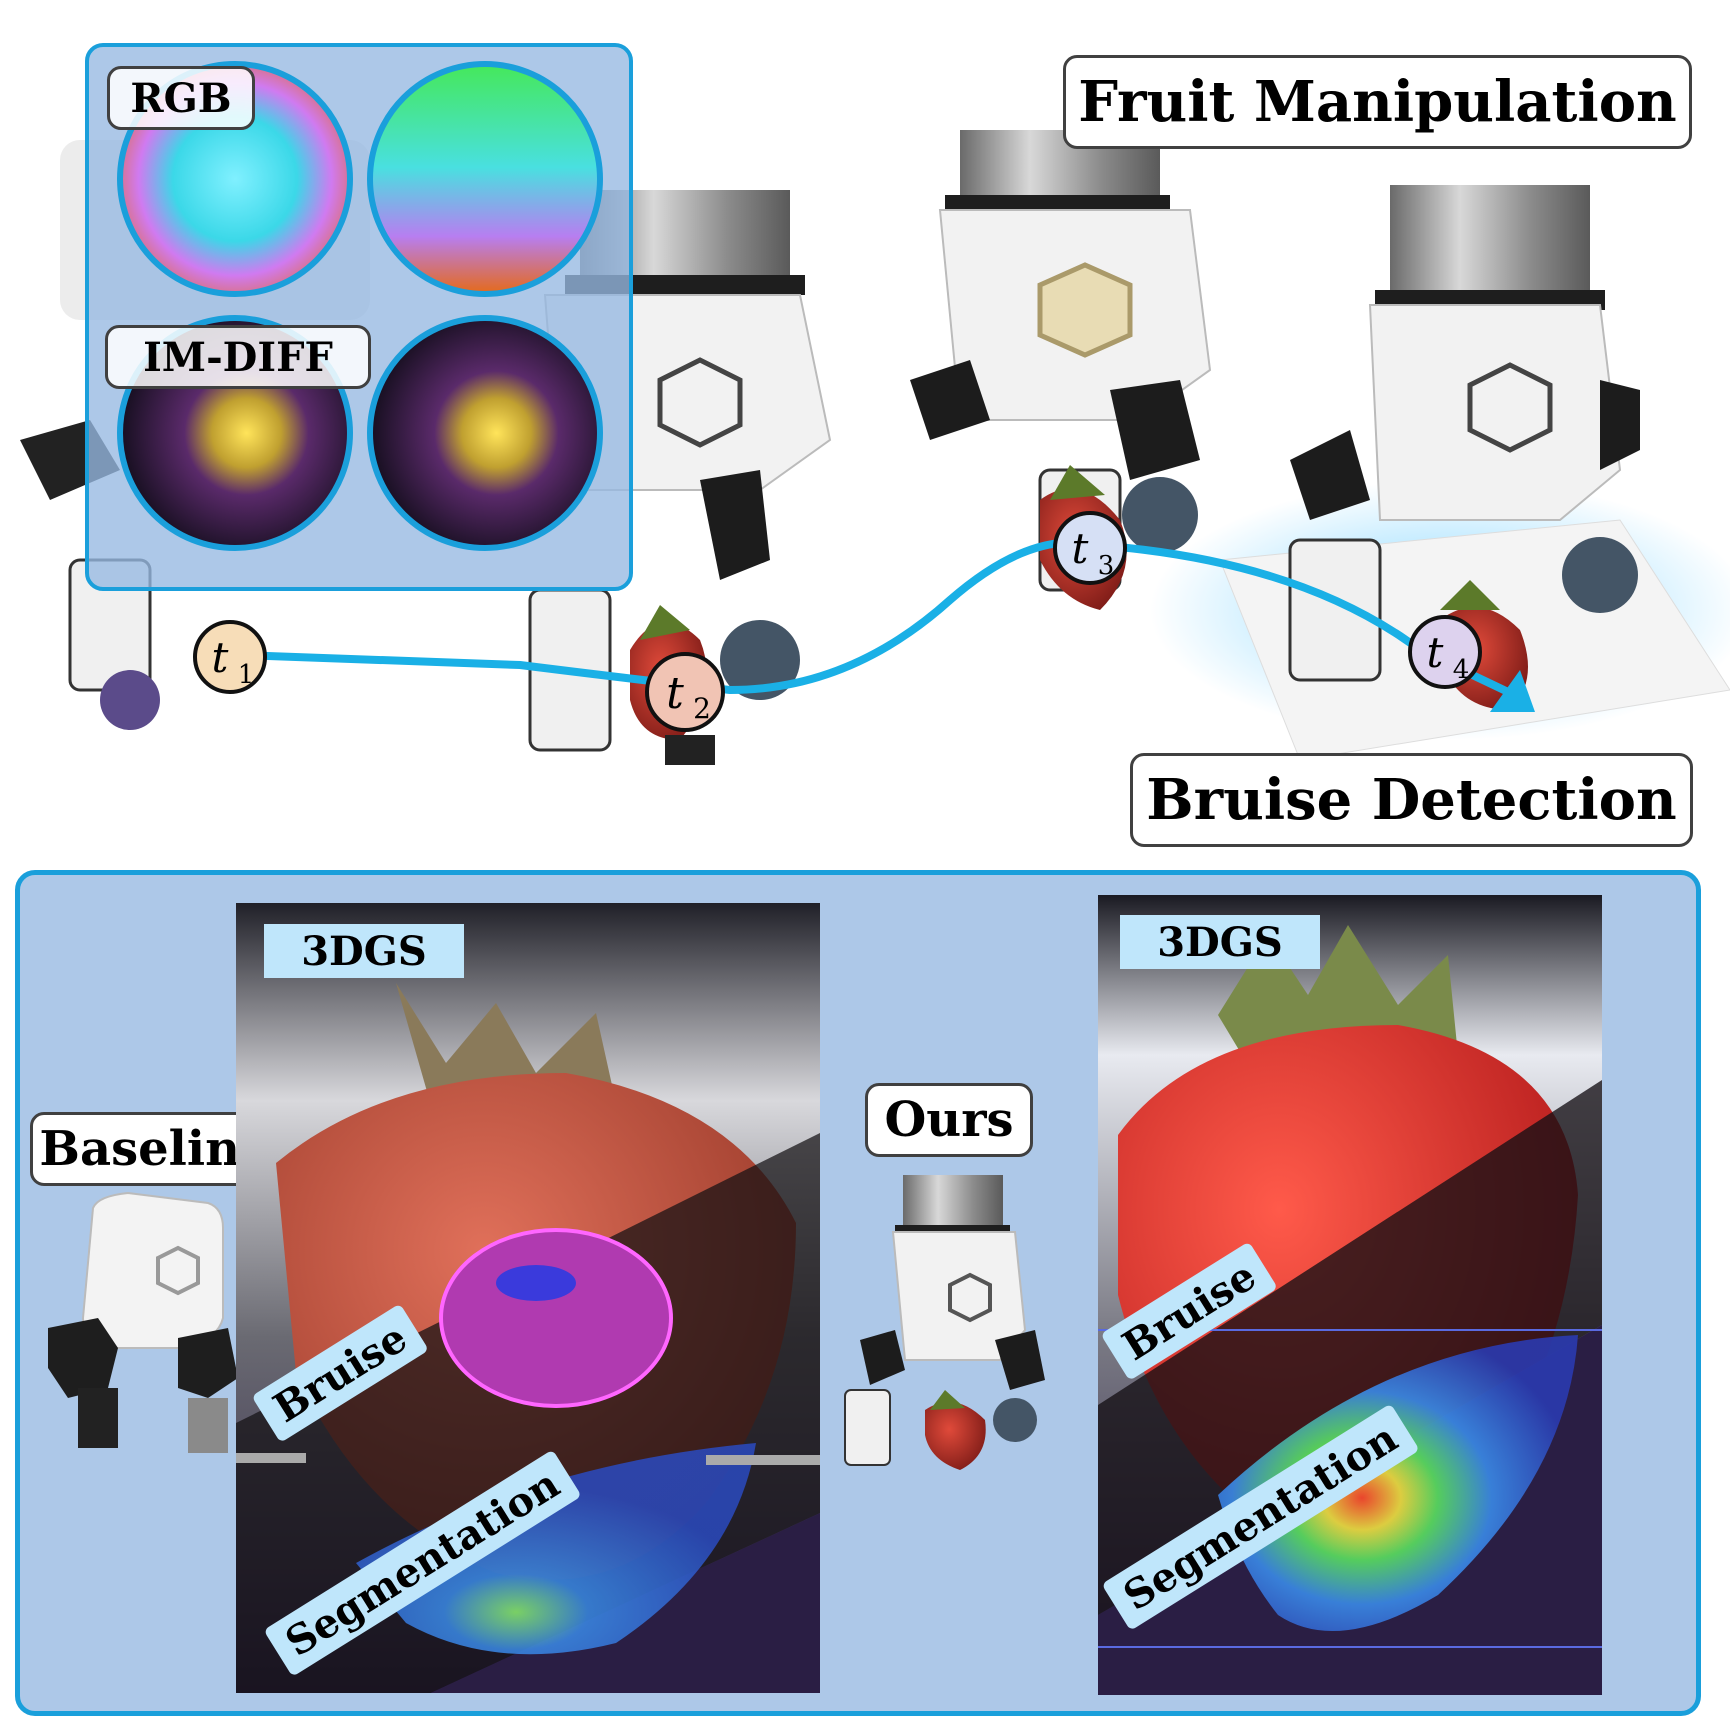 This screenshot has width=1730, height=1728. What do you see at coordinates (685, 692) in the screenshot?
I see `timestep-t2: t 2` at bounding box center [685, 692].